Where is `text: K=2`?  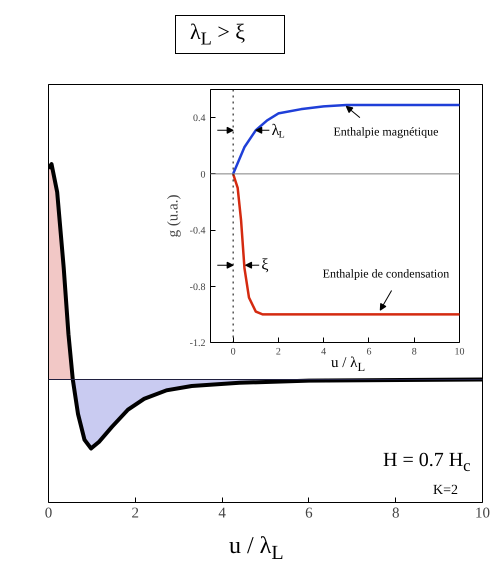 text: K=2 is located at coordinates (445, 490).